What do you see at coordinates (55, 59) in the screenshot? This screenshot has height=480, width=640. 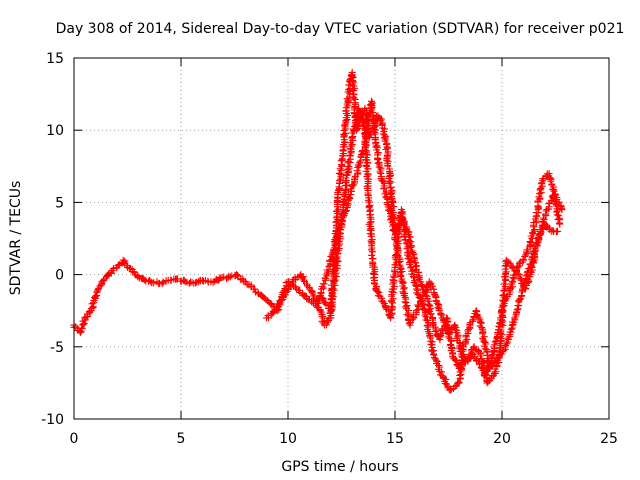 I see `y-tick-label: 15` at bounding box center [55, 59].